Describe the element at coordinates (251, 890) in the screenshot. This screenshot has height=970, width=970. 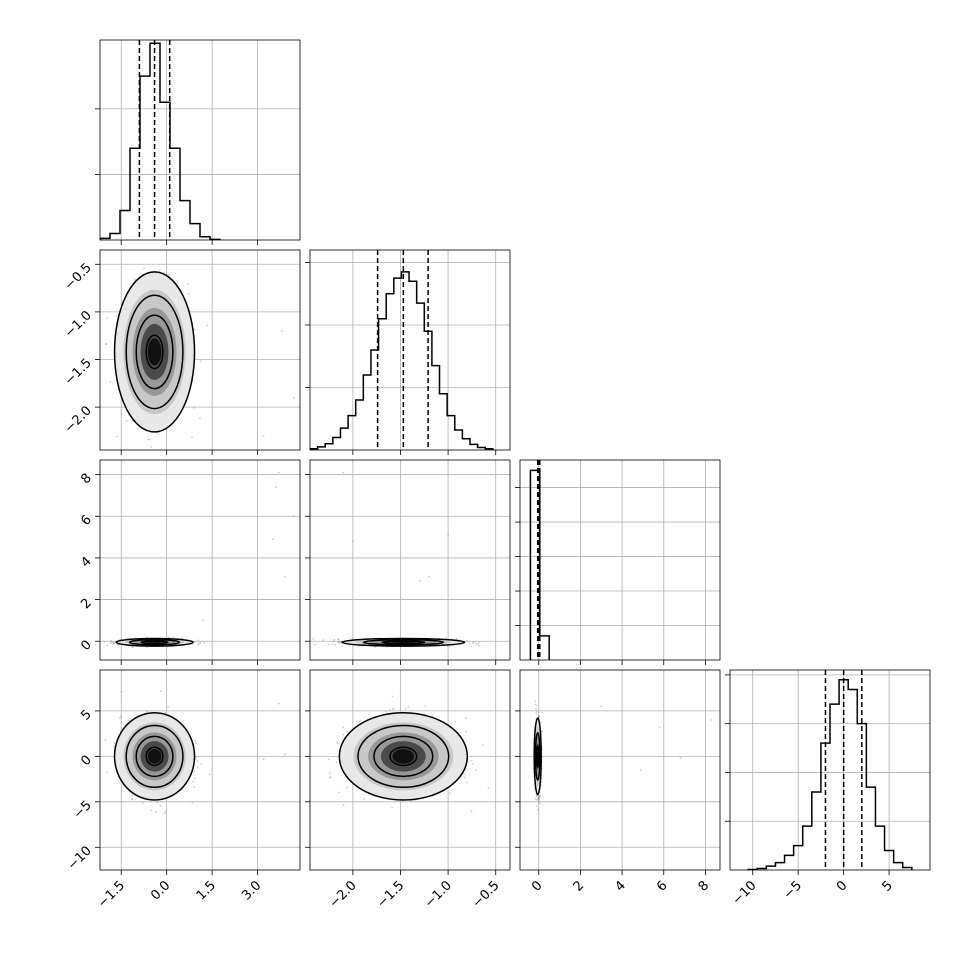
I see `x-tick-label: 3.0` at that location.